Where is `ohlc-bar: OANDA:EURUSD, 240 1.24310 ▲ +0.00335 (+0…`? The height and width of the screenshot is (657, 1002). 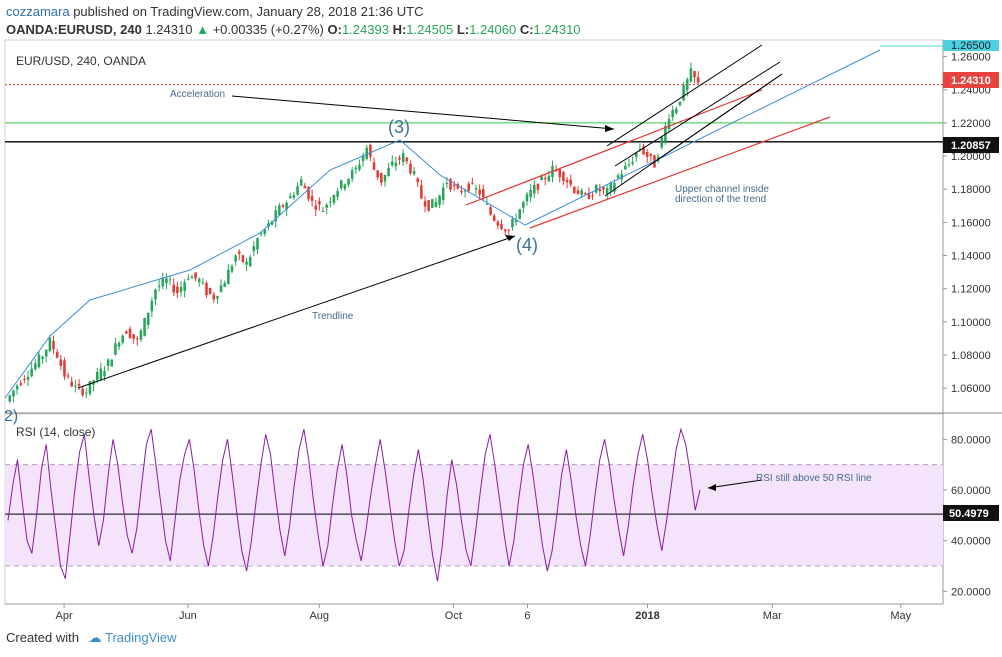
ohlc-bar: OANDA:EURUSD, 240 1.24310 ▲ +0.00335 (+0… is located at coordinates (293, 29).